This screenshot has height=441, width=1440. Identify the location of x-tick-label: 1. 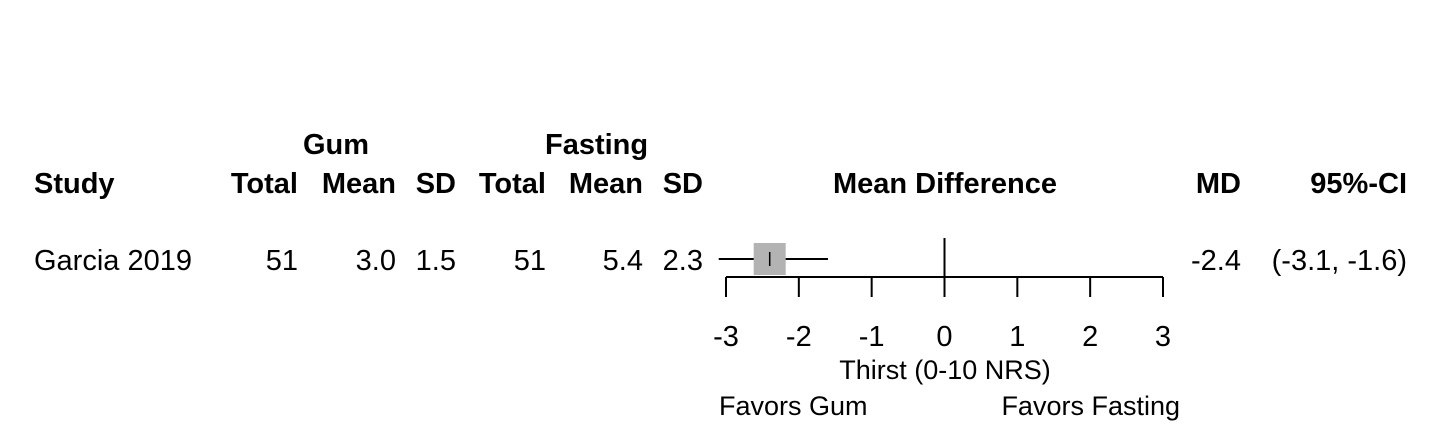
(1017, 337).